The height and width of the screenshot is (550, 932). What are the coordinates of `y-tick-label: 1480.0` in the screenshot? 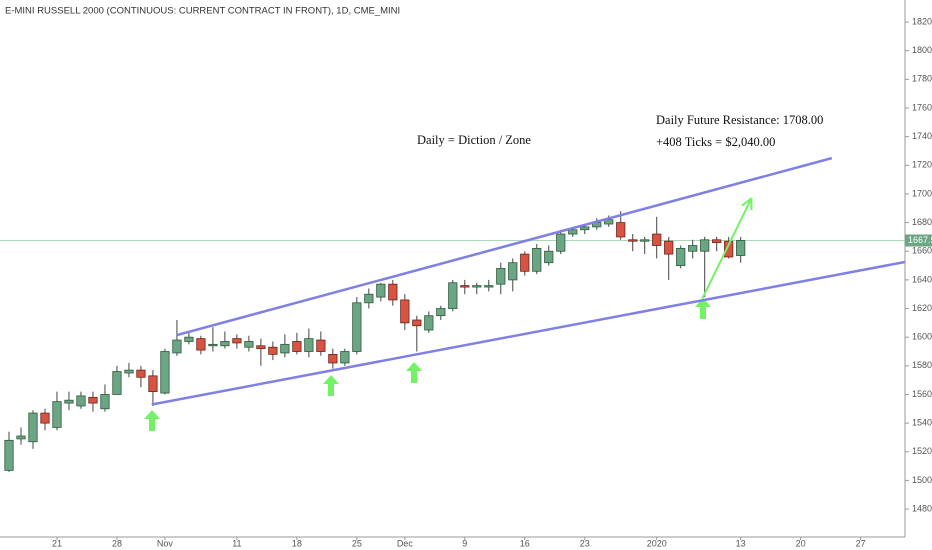 It's located at (922, 508).